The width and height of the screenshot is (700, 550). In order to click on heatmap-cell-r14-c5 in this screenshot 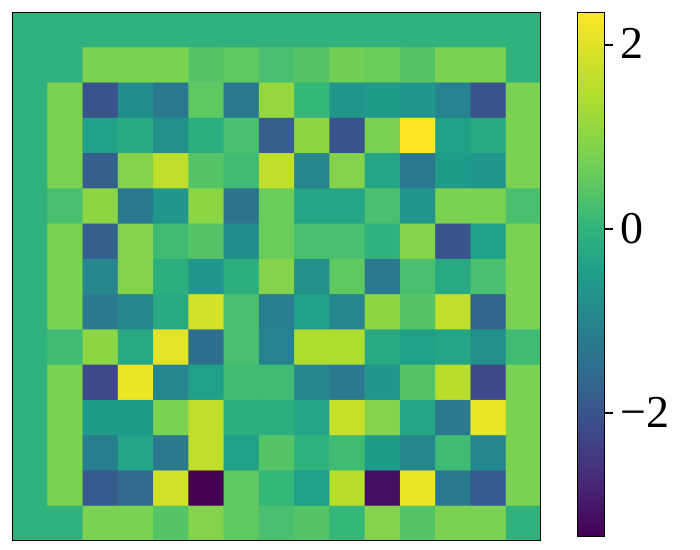, I will do `click(206, 523)`.